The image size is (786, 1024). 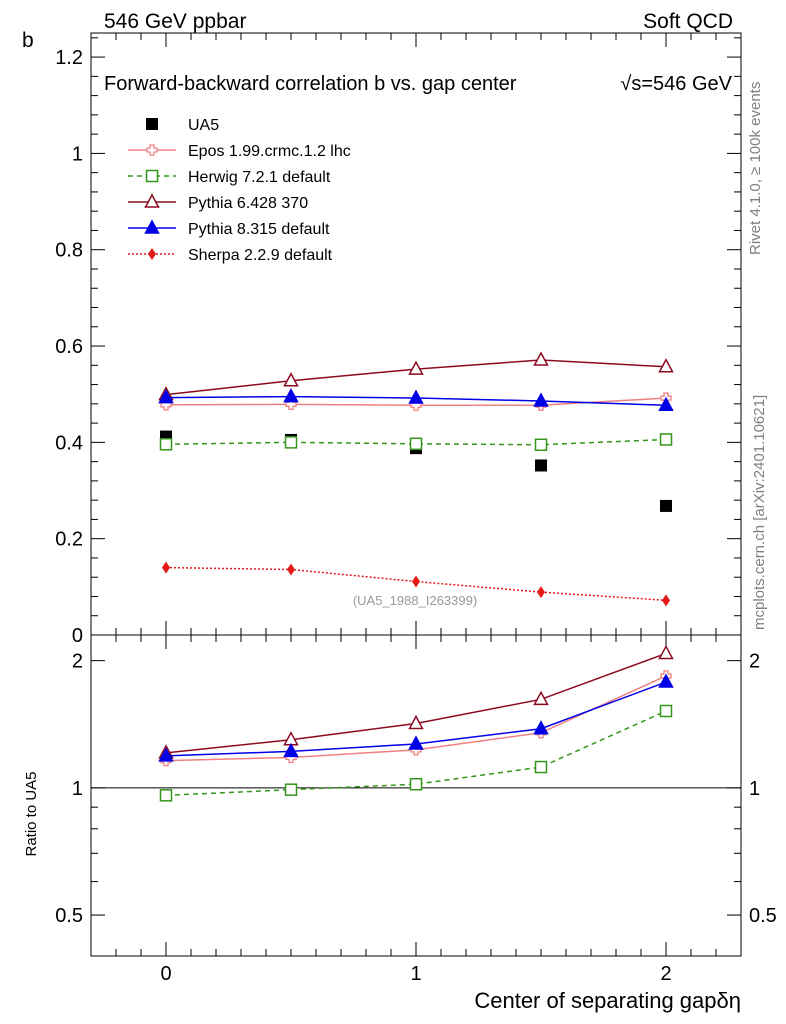 I want to click on ratio-ytick-label: 2, so click(x=77, y=662).